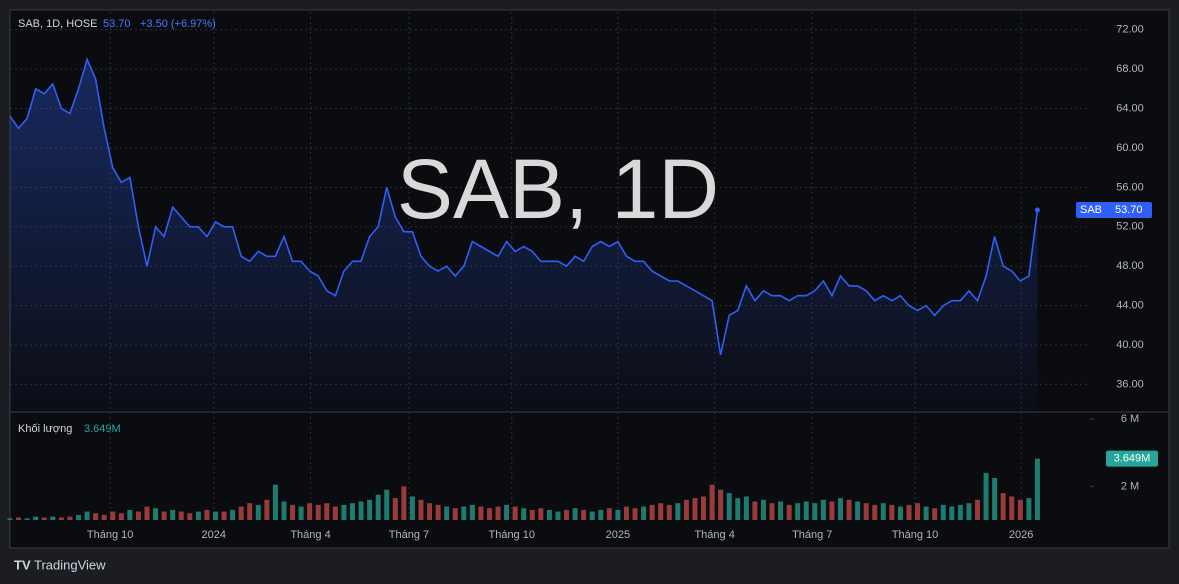 The height and width of the screenshot is (584, 1179). I want to click on y-tick-label: 6 M, so click(1130, 419).